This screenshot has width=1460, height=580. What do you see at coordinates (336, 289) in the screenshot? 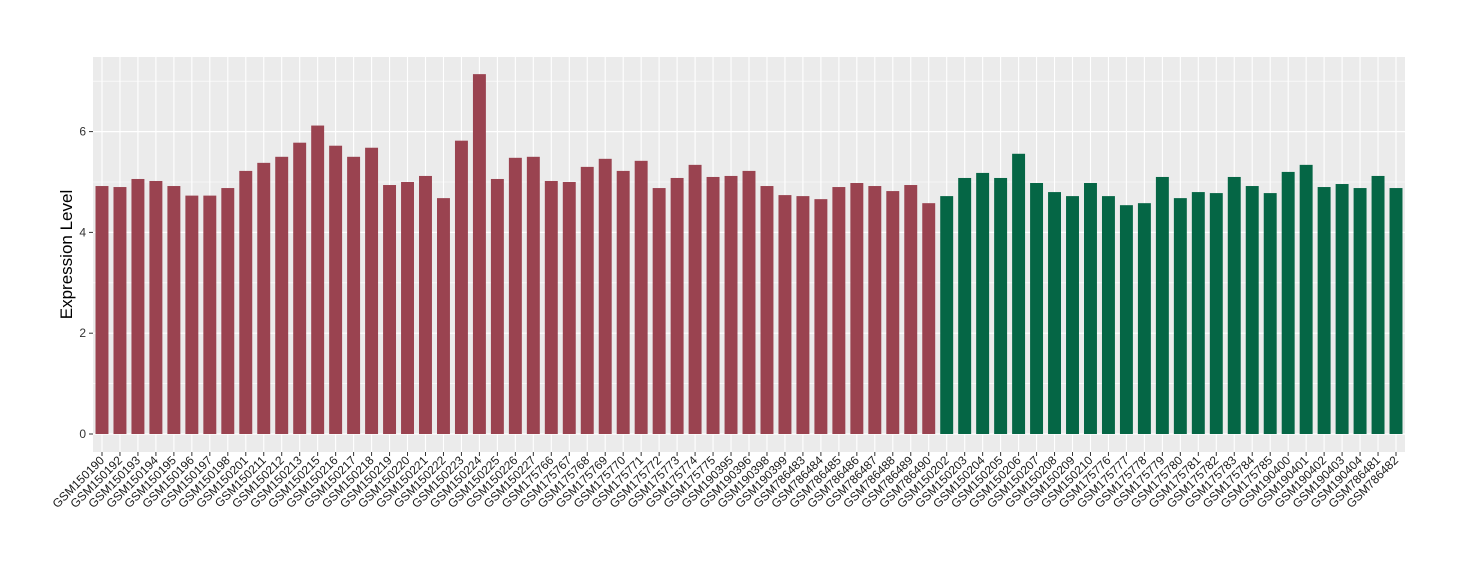
I see `bar-gsm150216` at bounding box center [336, 289].